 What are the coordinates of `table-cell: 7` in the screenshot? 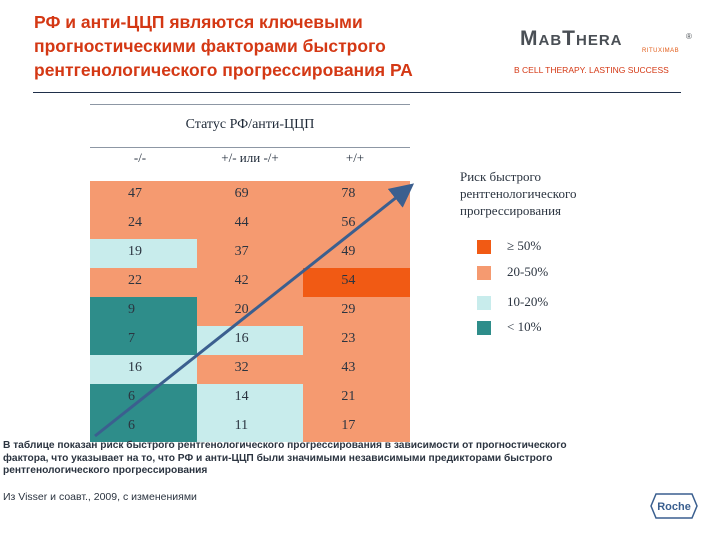 It's located at (143, 340).